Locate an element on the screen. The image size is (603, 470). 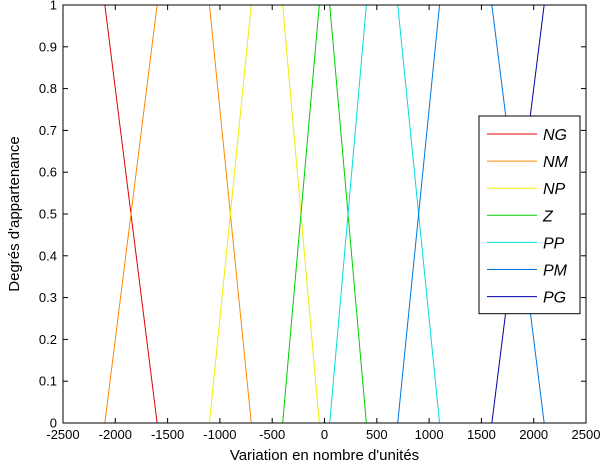
x-tick-label: -1500 is located at coordinates (167, 434).